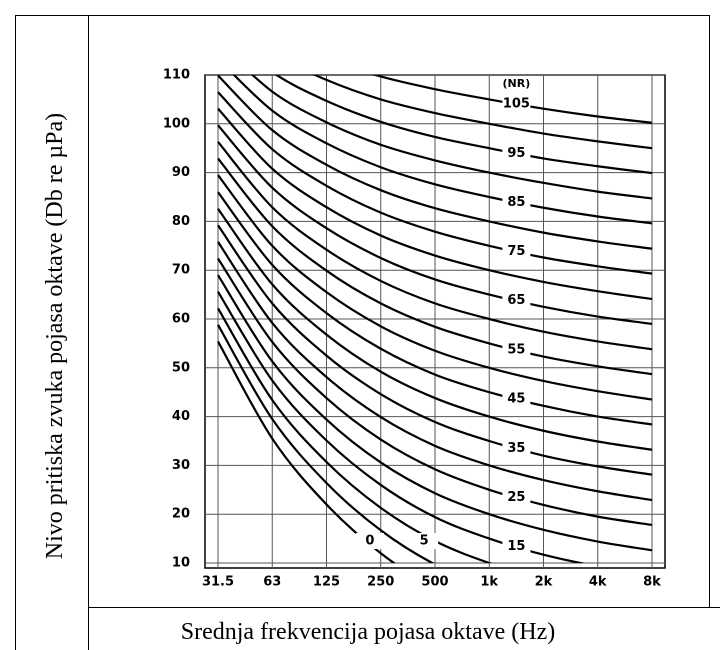  I want to click on x-tick-label: 125, so click(326, 582).